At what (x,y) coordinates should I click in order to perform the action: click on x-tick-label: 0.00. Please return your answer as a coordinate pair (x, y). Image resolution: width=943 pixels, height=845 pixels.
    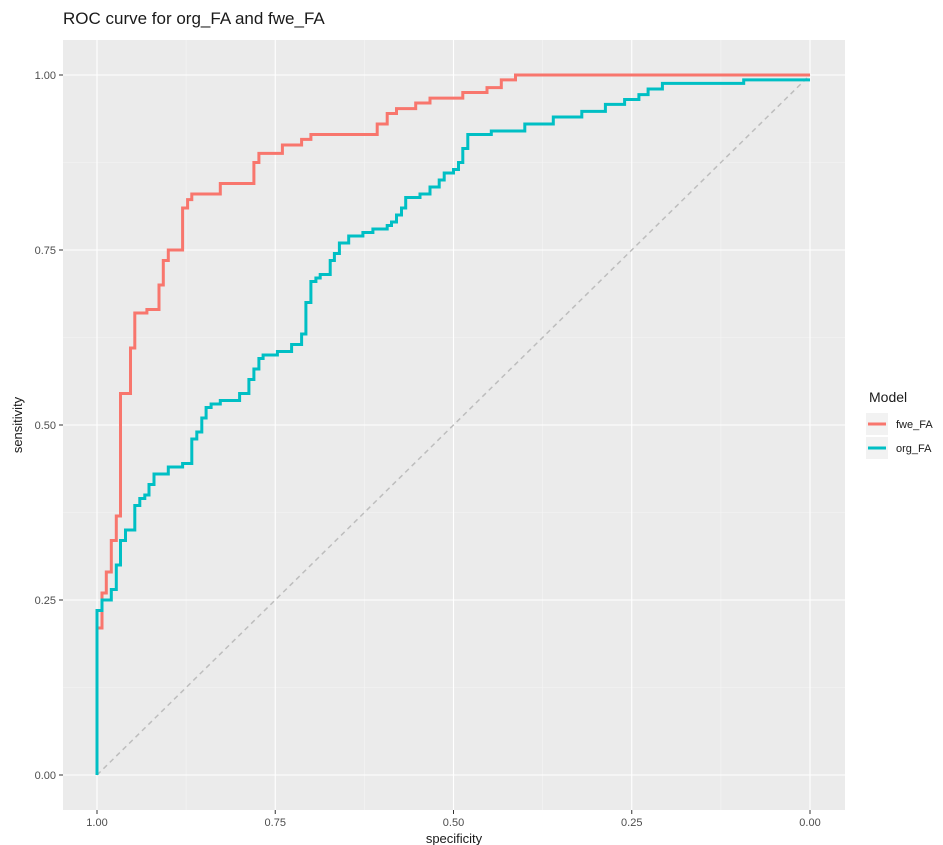
    Looking at the image, I should click on (809, 823).